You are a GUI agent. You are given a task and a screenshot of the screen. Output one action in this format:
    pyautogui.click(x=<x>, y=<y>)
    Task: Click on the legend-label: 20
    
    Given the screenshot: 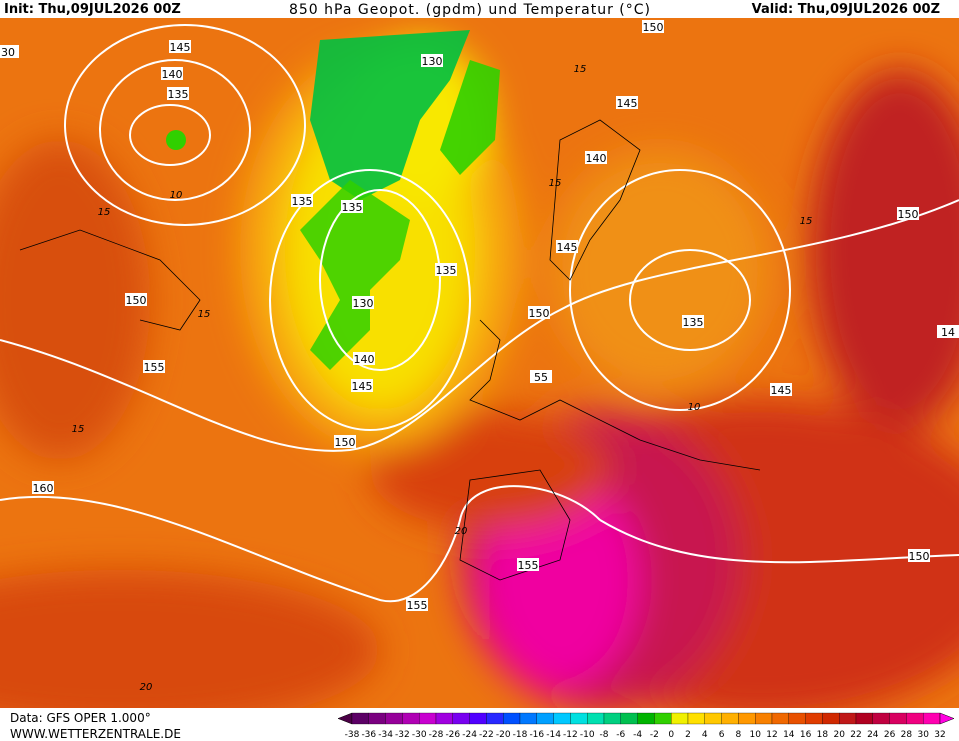 What is the action you would take?
    pyautogui.click(x=839, y=735)
    